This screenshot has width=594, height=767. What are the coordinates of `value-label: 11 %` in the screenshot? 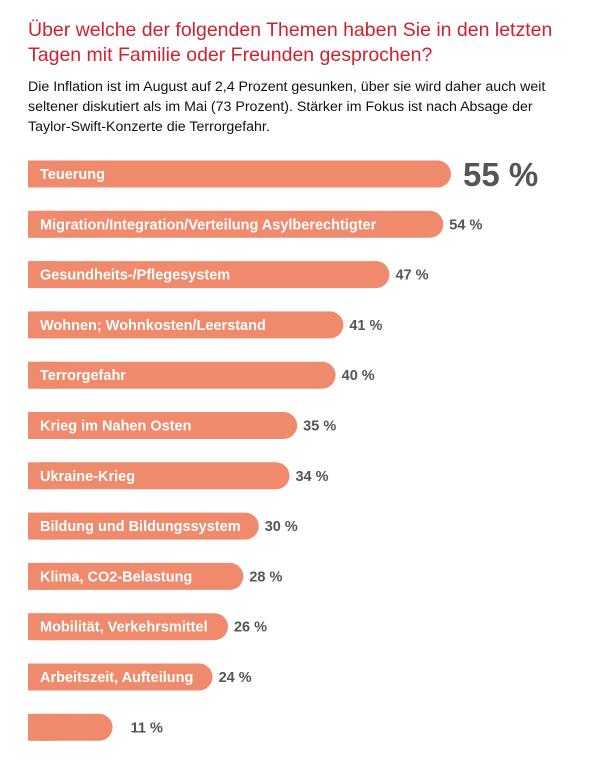 It's located at (147, 728).